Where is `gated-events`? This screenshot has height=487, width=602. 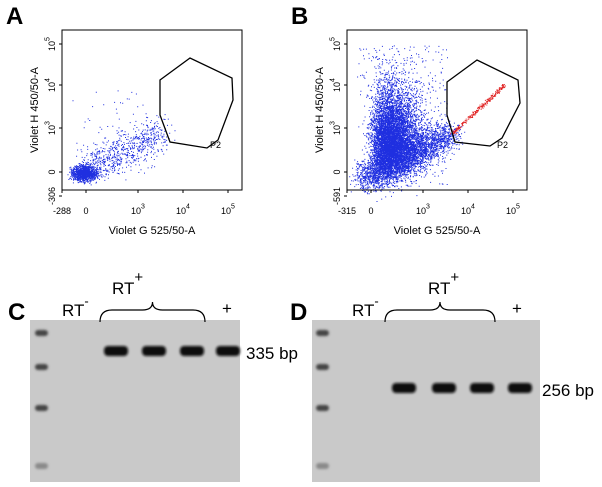
gated-events is located at coordinates (478, 109).